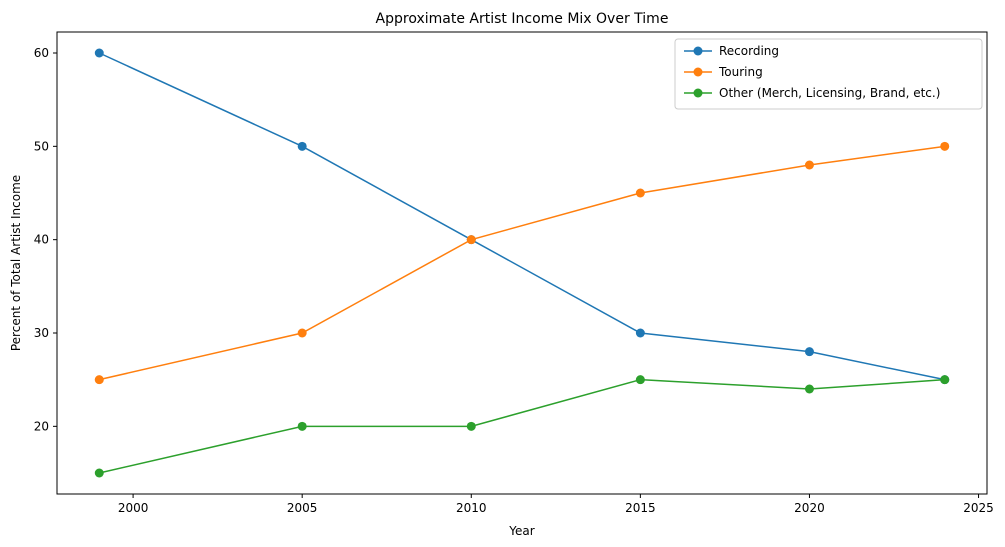  I want to click on x-tick-label: 2025, so click(978, 508).